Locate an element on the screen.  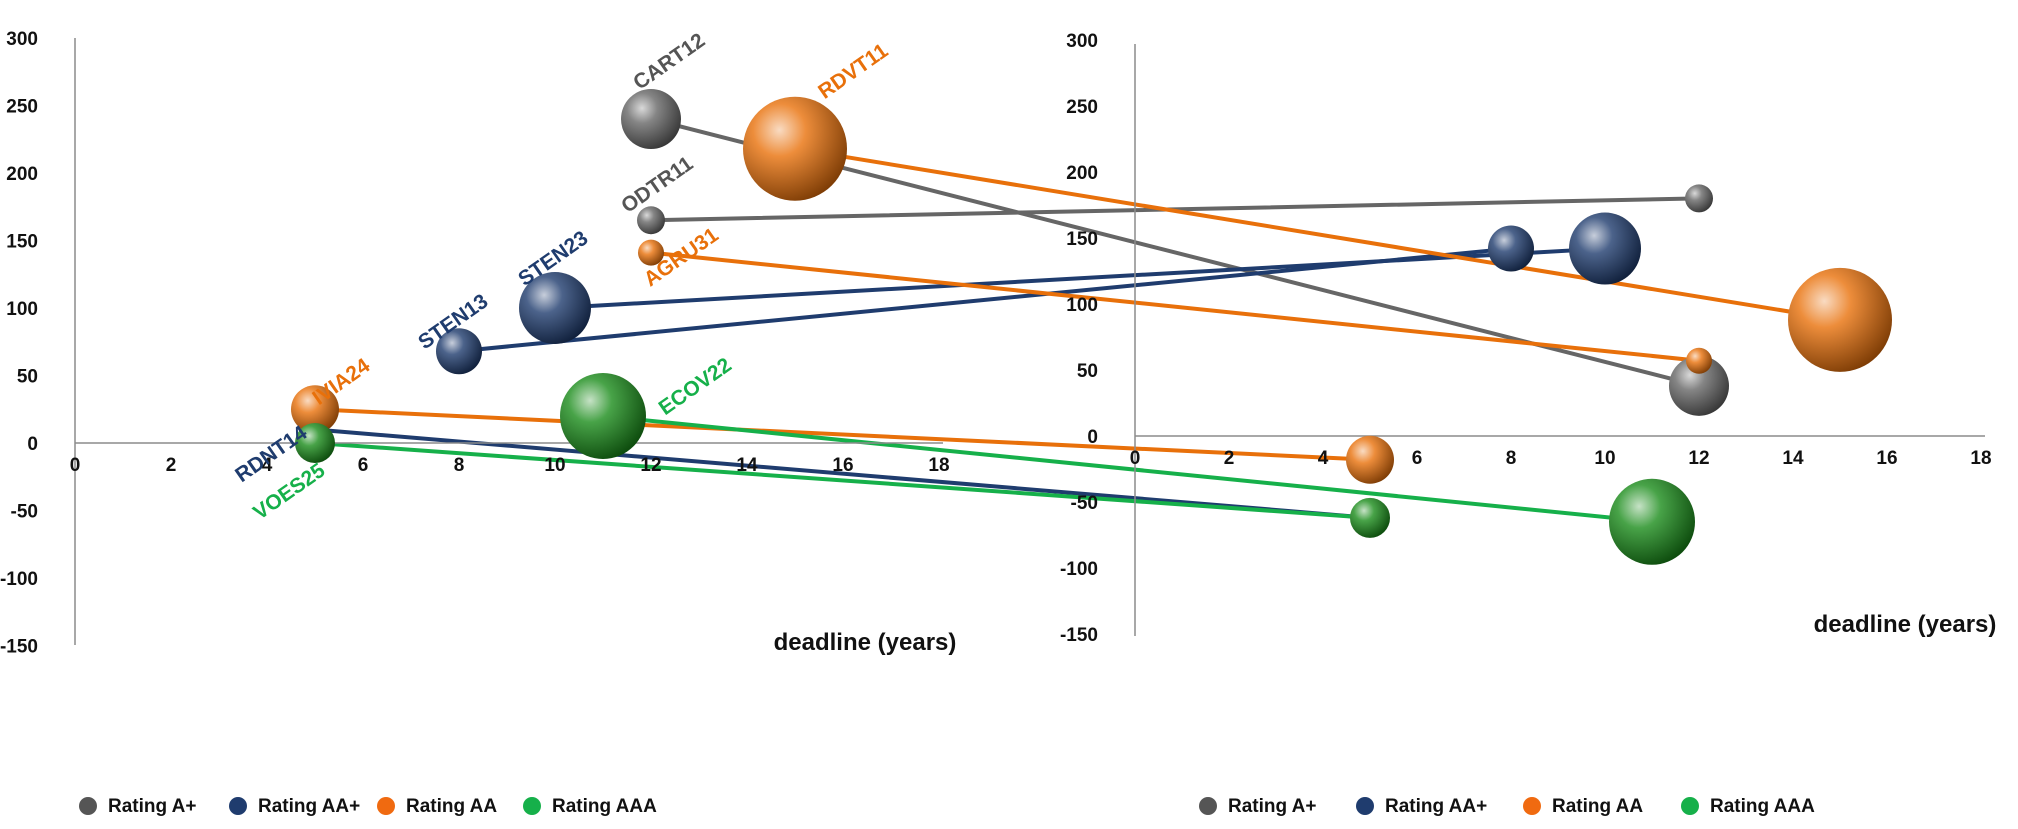
connector-voes25 is located at coordinates (842, 480).